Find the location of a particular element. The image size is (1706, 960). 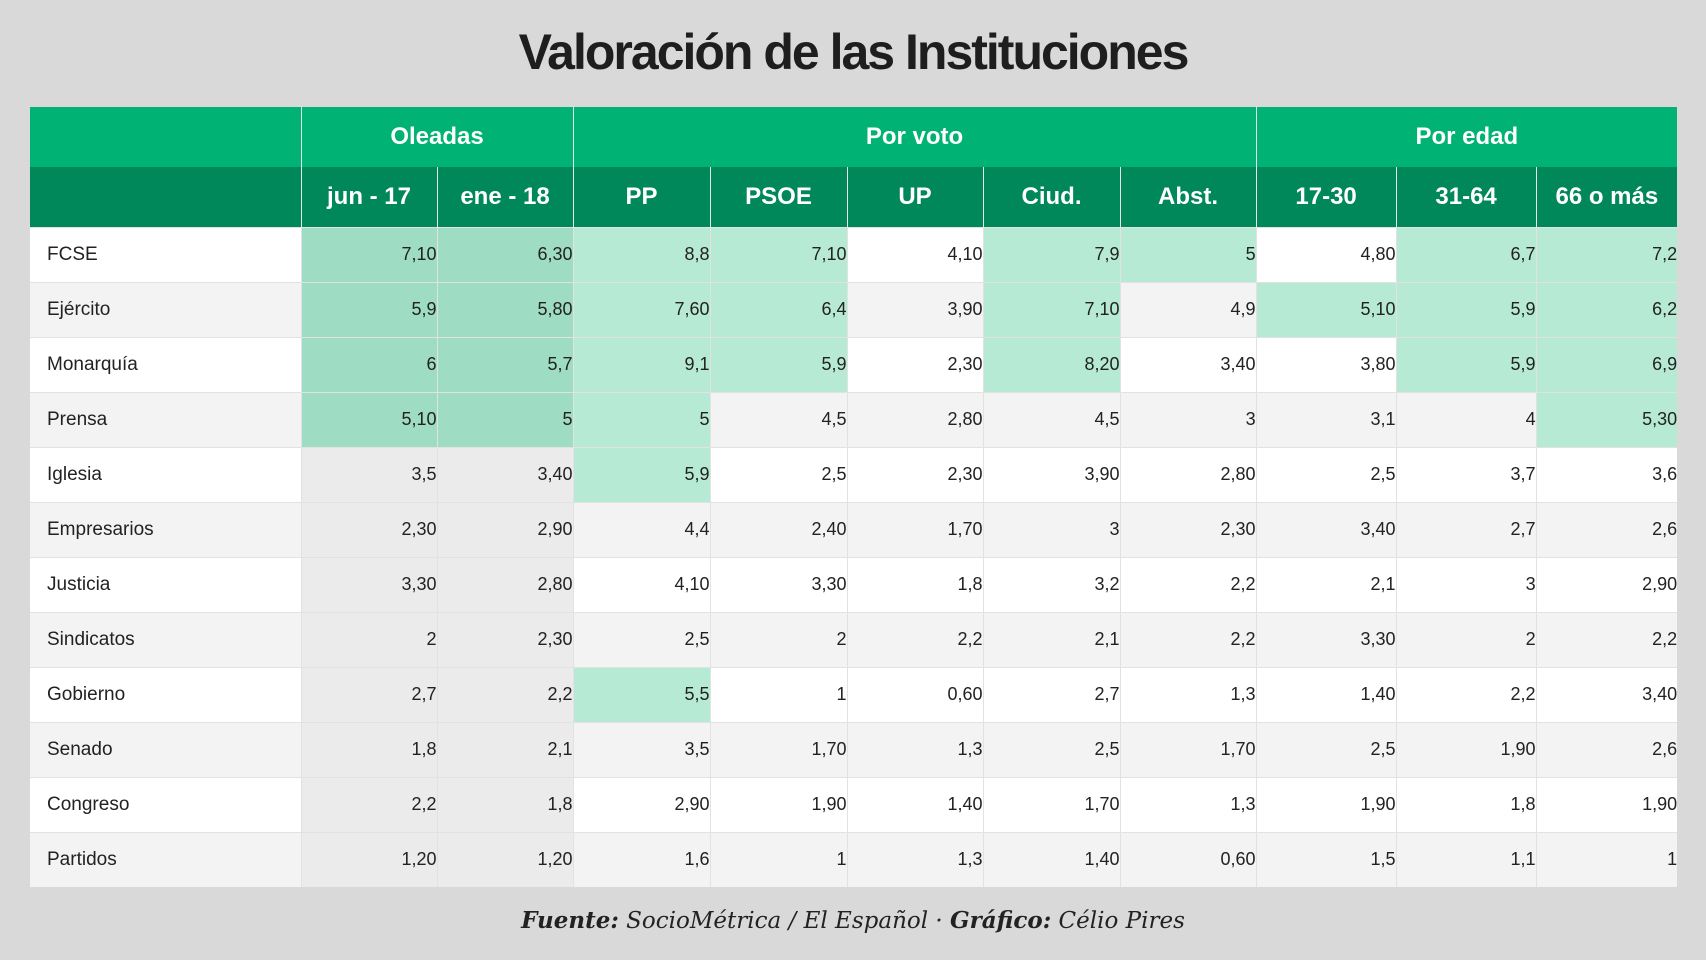

column-header: Abst. is located at coordinates (1188, 197).